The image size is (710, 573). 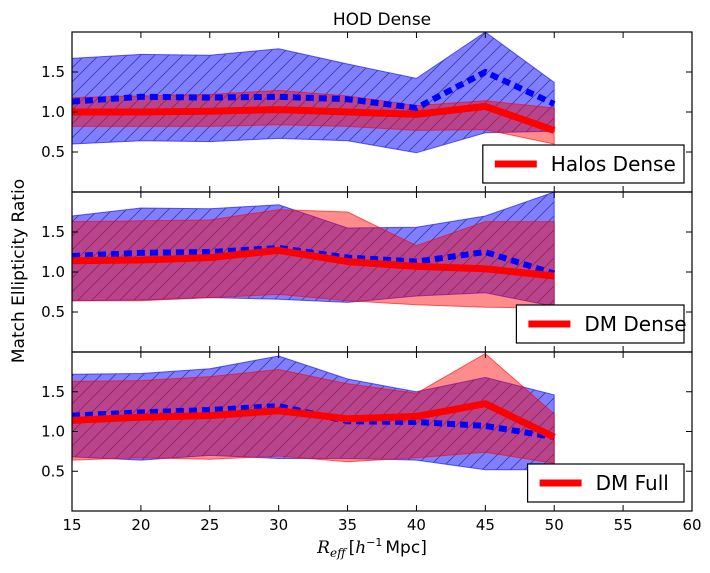 I want to click on blue-error-band-hatch, so click(x=313, y=92).